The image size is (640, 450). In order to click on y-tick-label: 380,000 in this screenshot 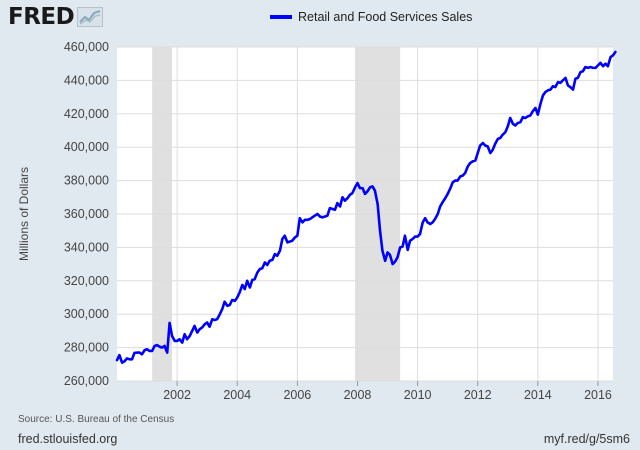, I will do `click(86, 181)`.